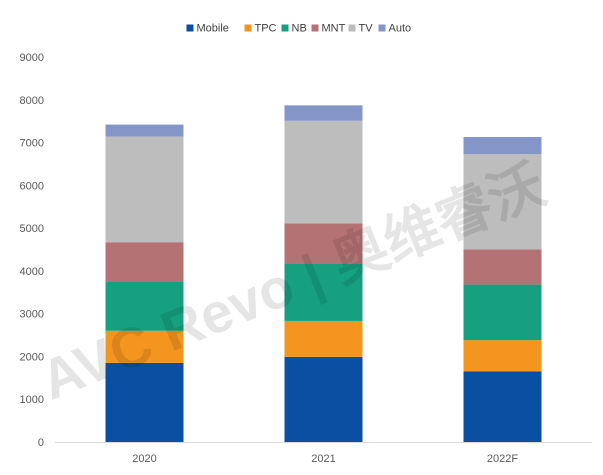 Image resolution: width=603 pixels, height=475 pixels. Describe the element at coordinates (32, 144) in the screenshot. I see `y-tick-label: 7000` at that location.